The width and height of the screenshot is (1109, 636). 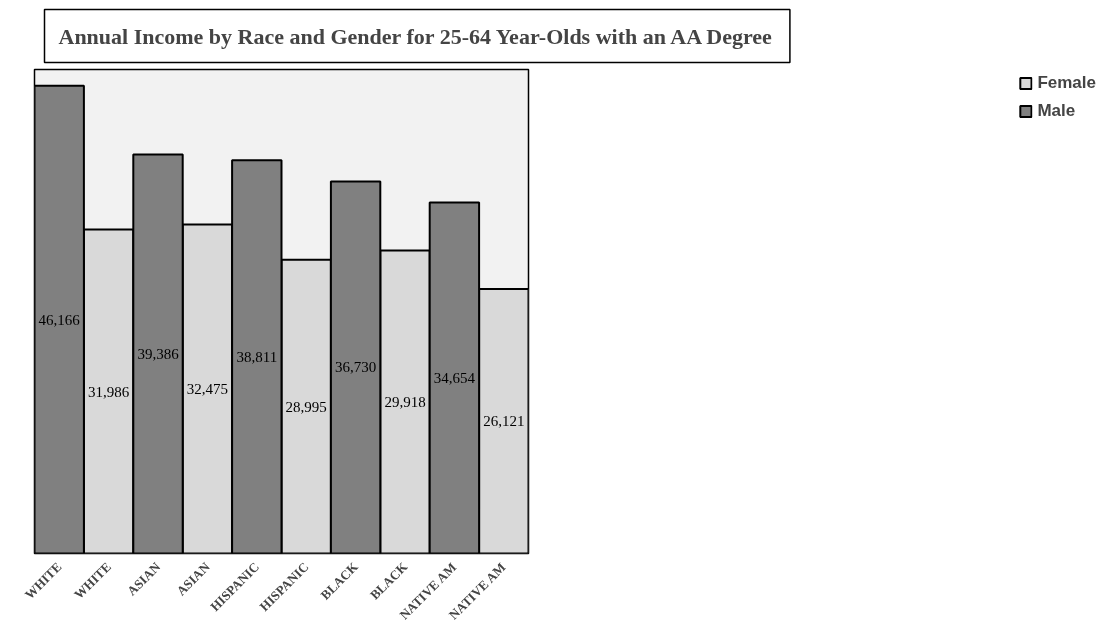 What do you see at coordinates (158, 354) in the screenshot?
I see `data-label: 39,386` at bounding box center [158, 354].